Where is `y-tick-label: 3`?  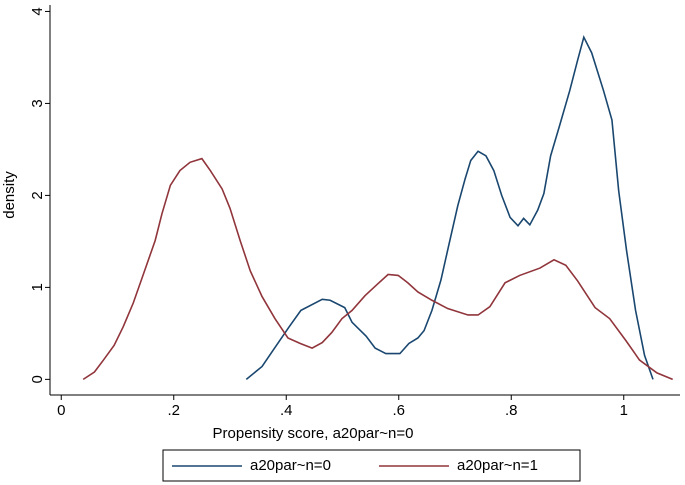 y-tick-label: 3 is located at coordinates (37, 103).